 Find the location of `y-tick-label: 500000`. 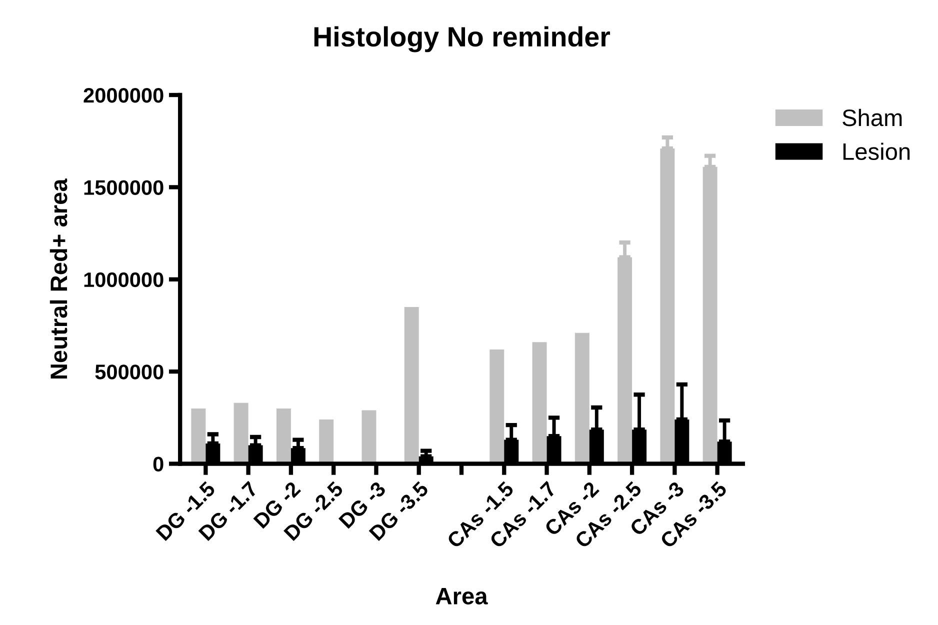

y-tick-label: 500000 is located at coordinates (129, 372).